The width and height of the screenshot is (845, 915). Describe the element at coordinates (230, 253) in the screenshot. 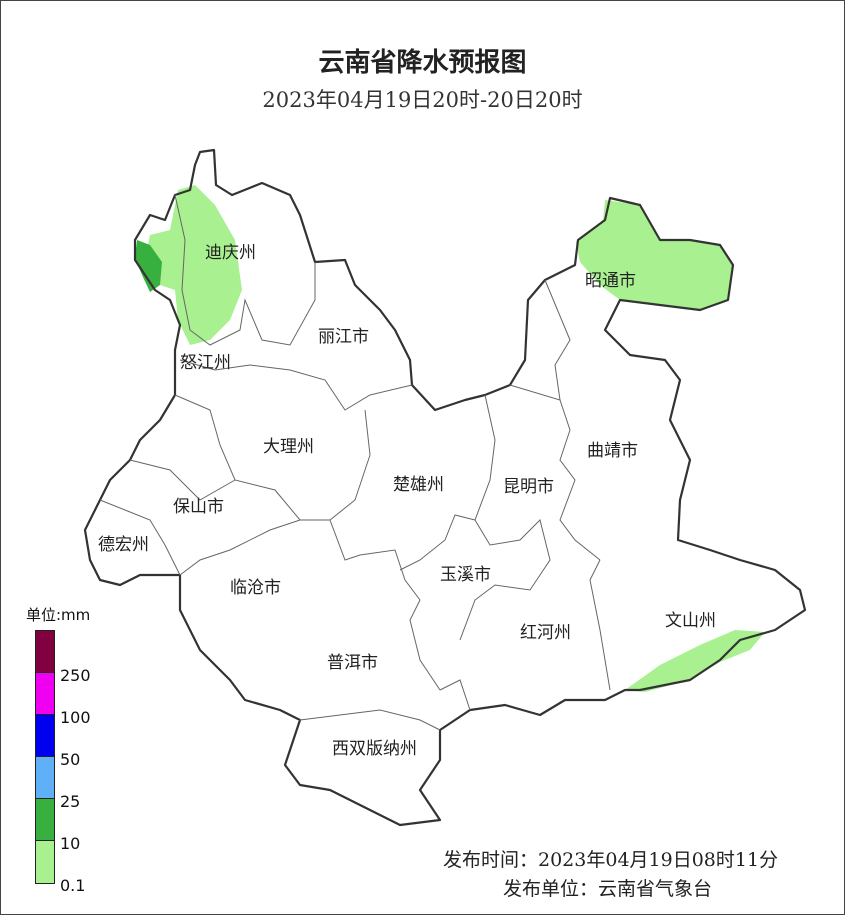

I see `region-label: 迪庆州` at that location.